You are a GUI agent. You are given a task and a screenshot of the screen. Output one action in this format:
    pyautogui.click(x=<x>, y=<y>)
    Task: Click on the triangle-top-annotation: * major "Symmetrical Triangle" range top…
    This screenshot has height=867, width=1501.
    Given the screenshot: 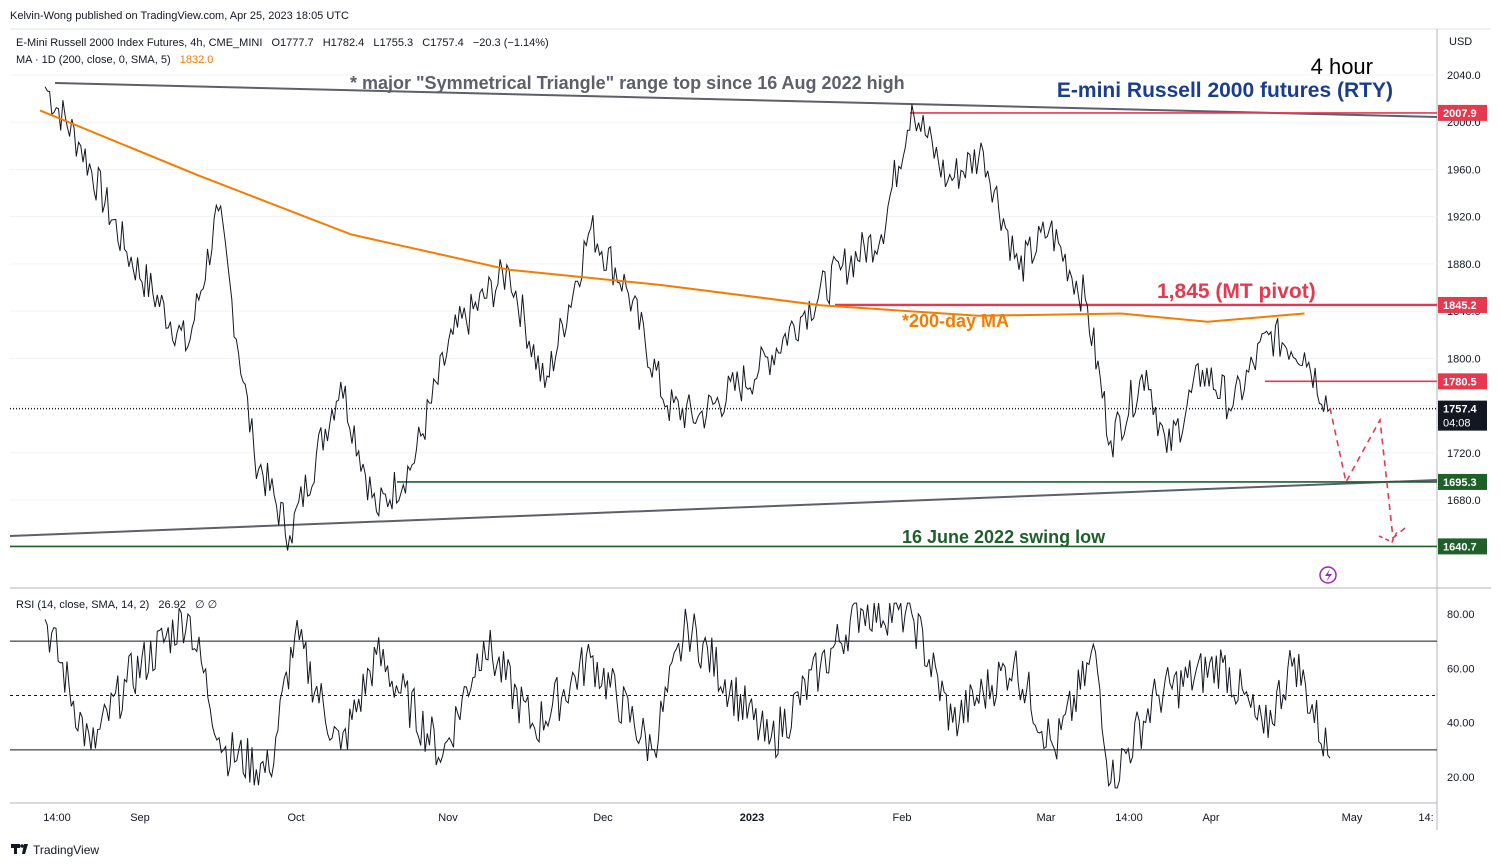 What is the action you would take?
    pyautogui.click(x=627, y=83)
    